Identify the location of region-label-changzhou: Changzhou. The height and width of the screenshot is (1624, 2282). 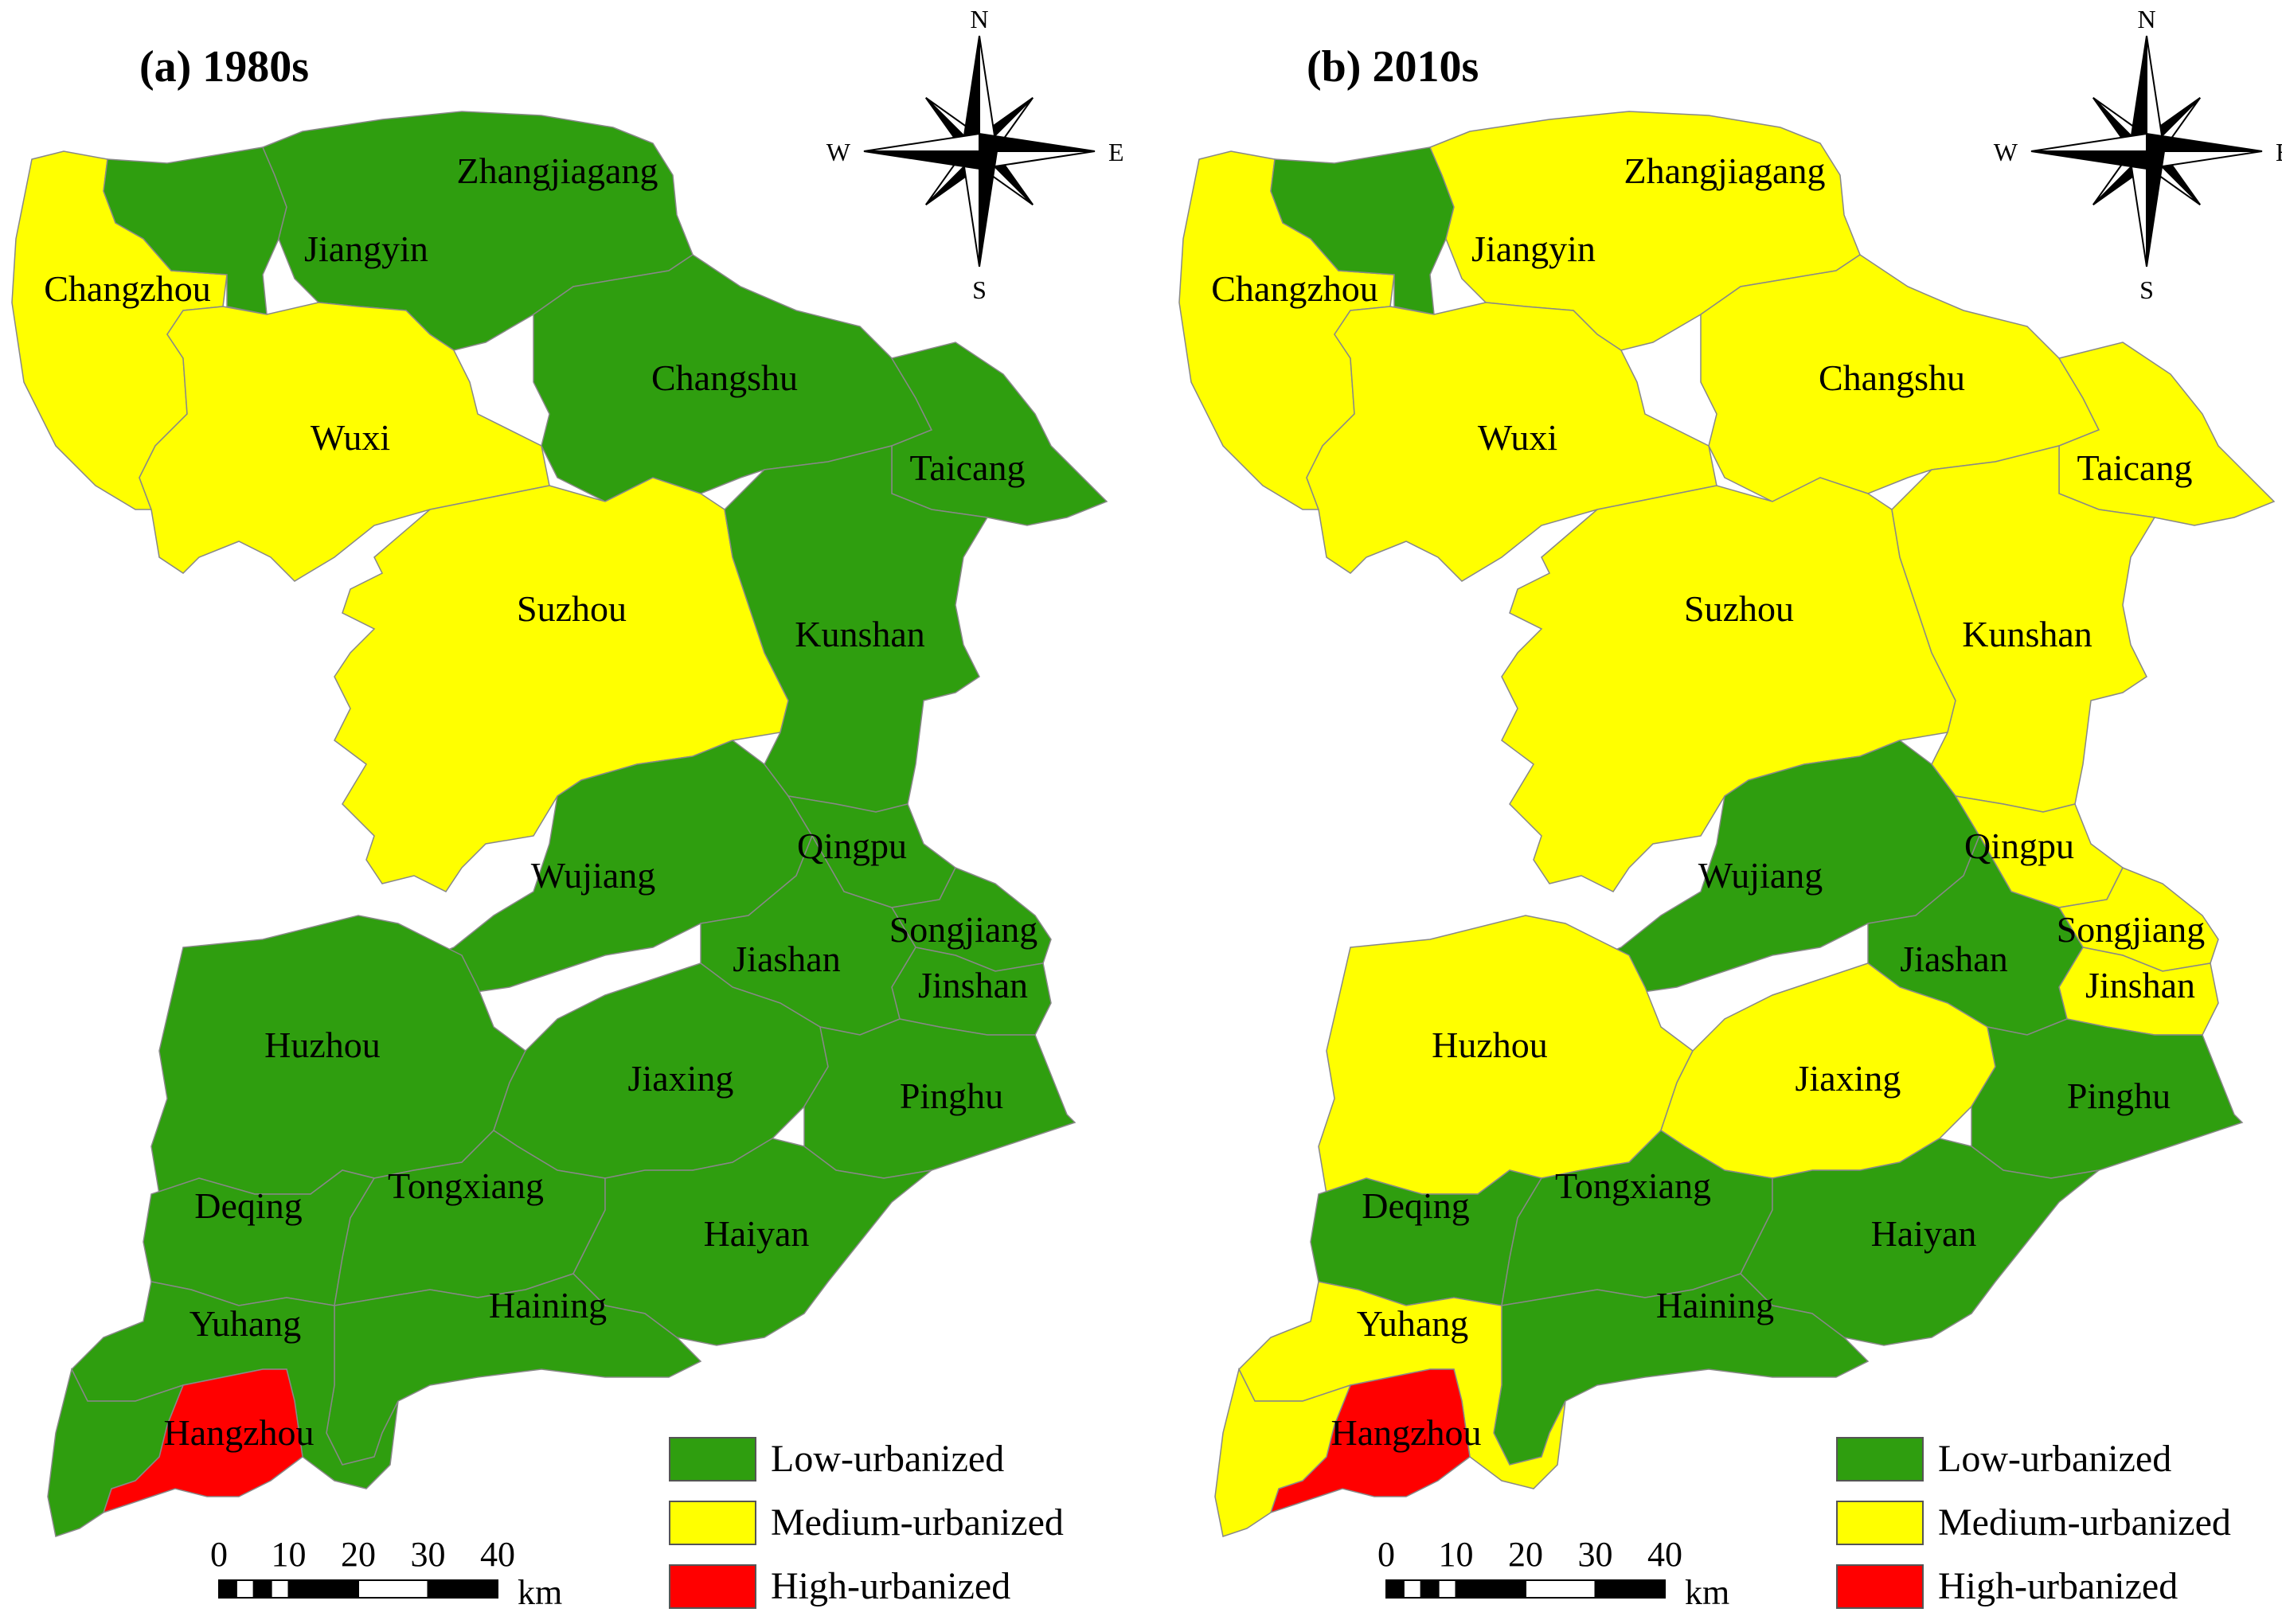
(127, 288).